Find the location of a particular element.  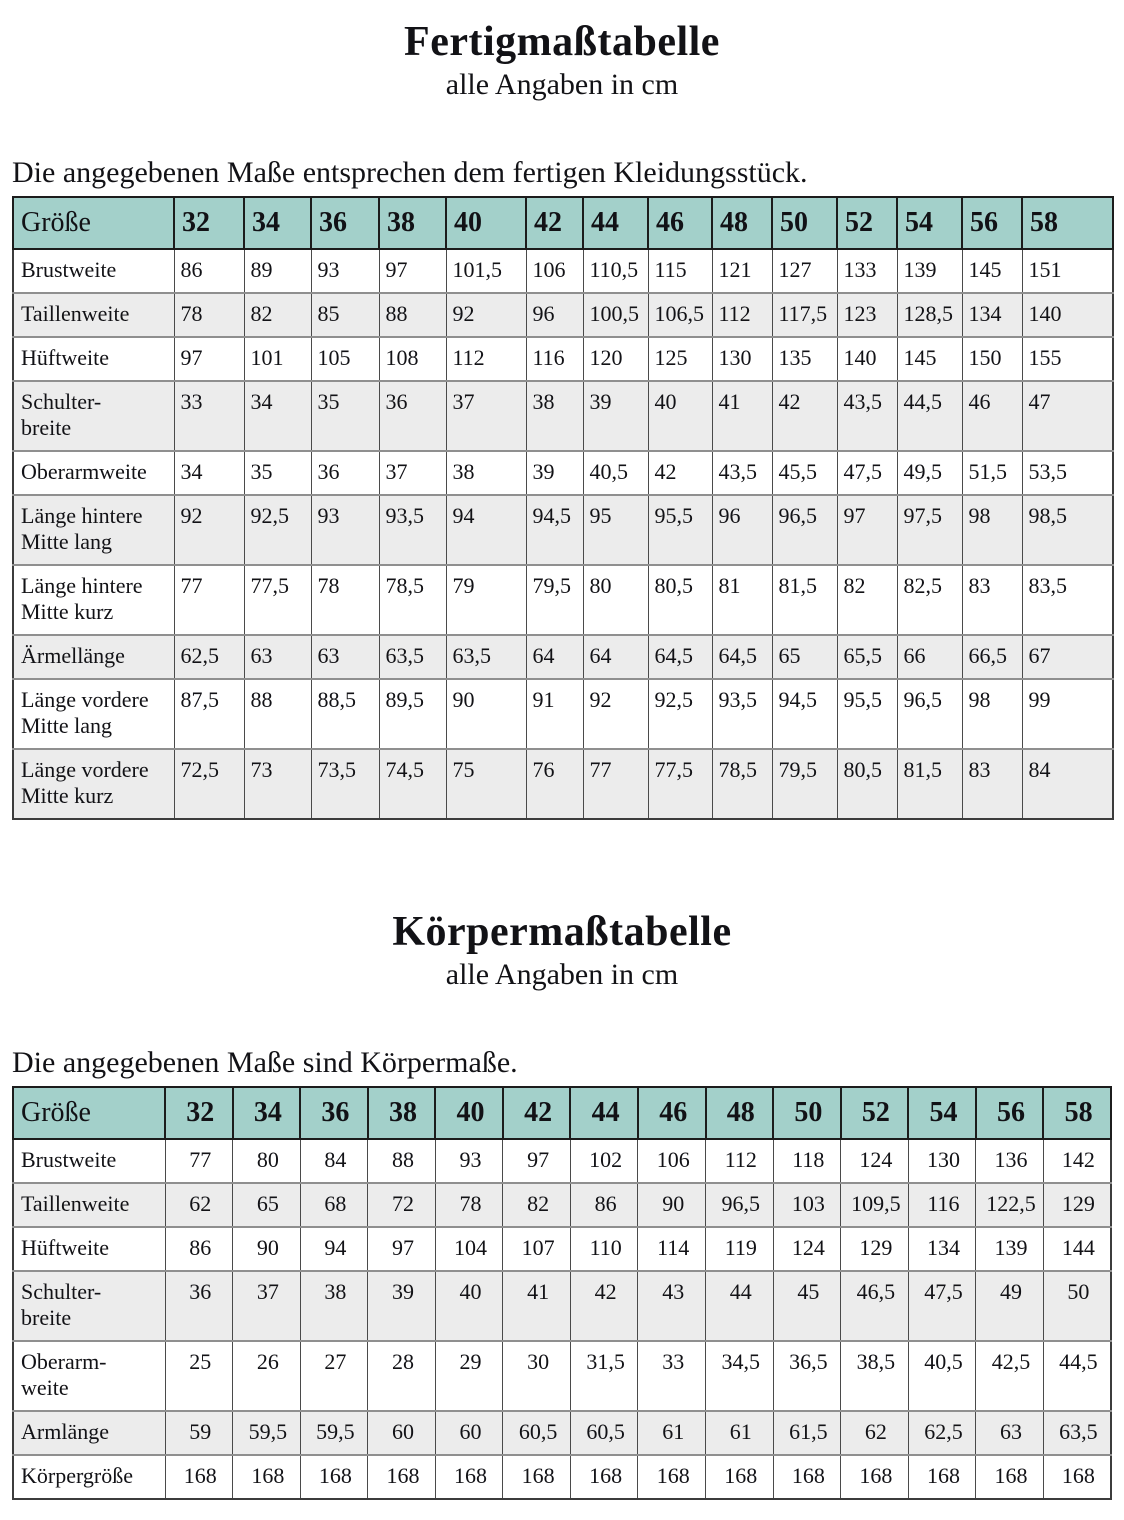

measurement-value: 84 is located at coordinates (334, 1161).